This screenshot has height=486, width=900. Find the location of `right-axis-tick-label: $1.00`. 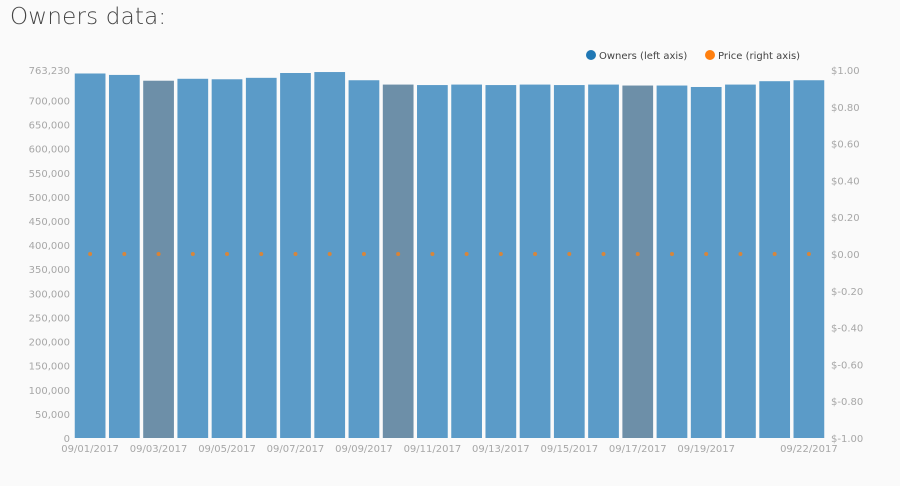

right-axis-tick-label: $1.00 is located at coordinates (845, 71).